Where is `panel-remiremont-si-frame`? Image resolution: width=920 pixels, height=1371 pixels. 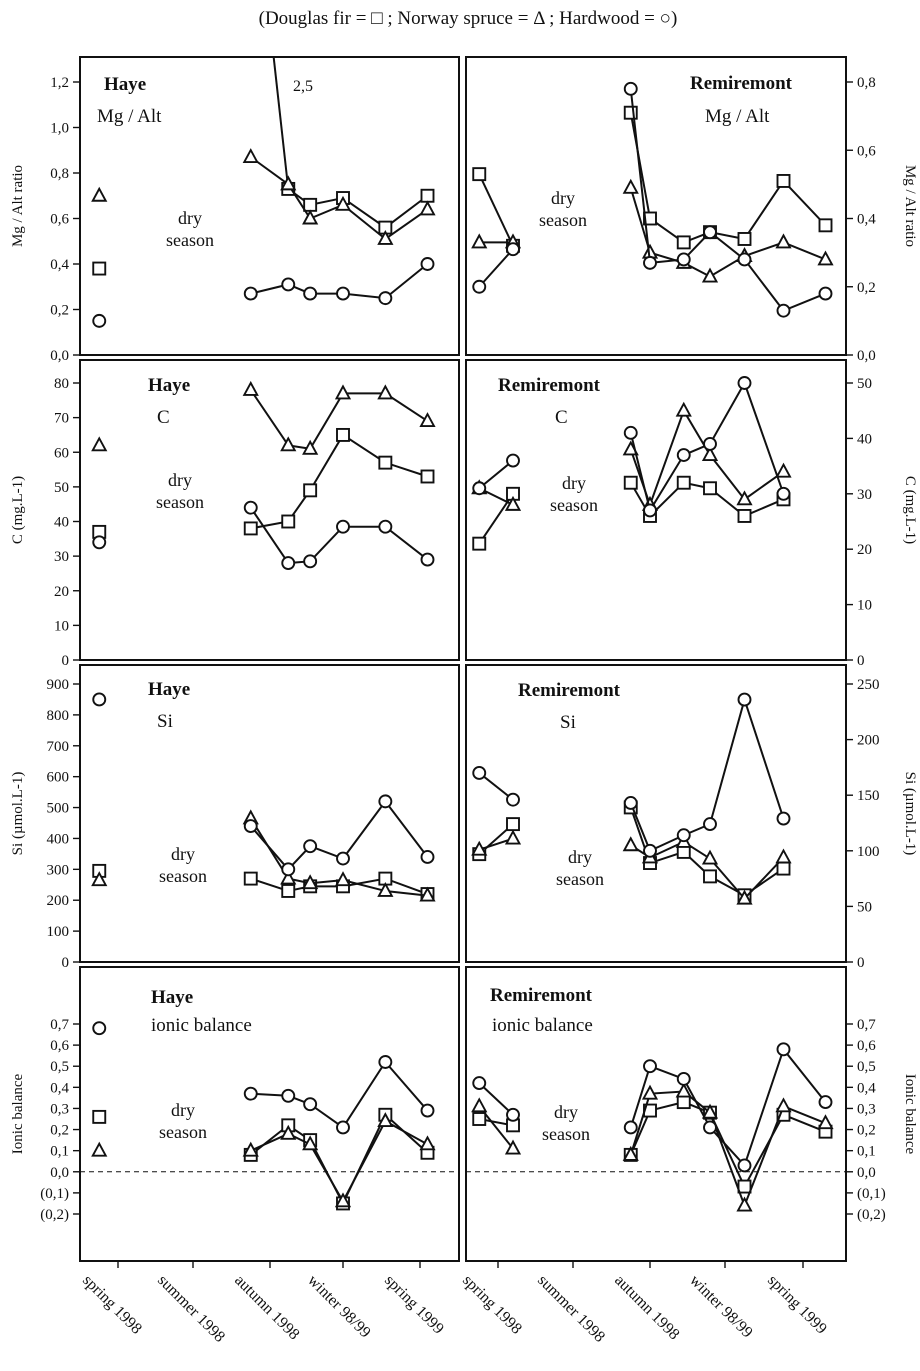
panel-remiremont-si-frame is located at coordinates (656, 813).